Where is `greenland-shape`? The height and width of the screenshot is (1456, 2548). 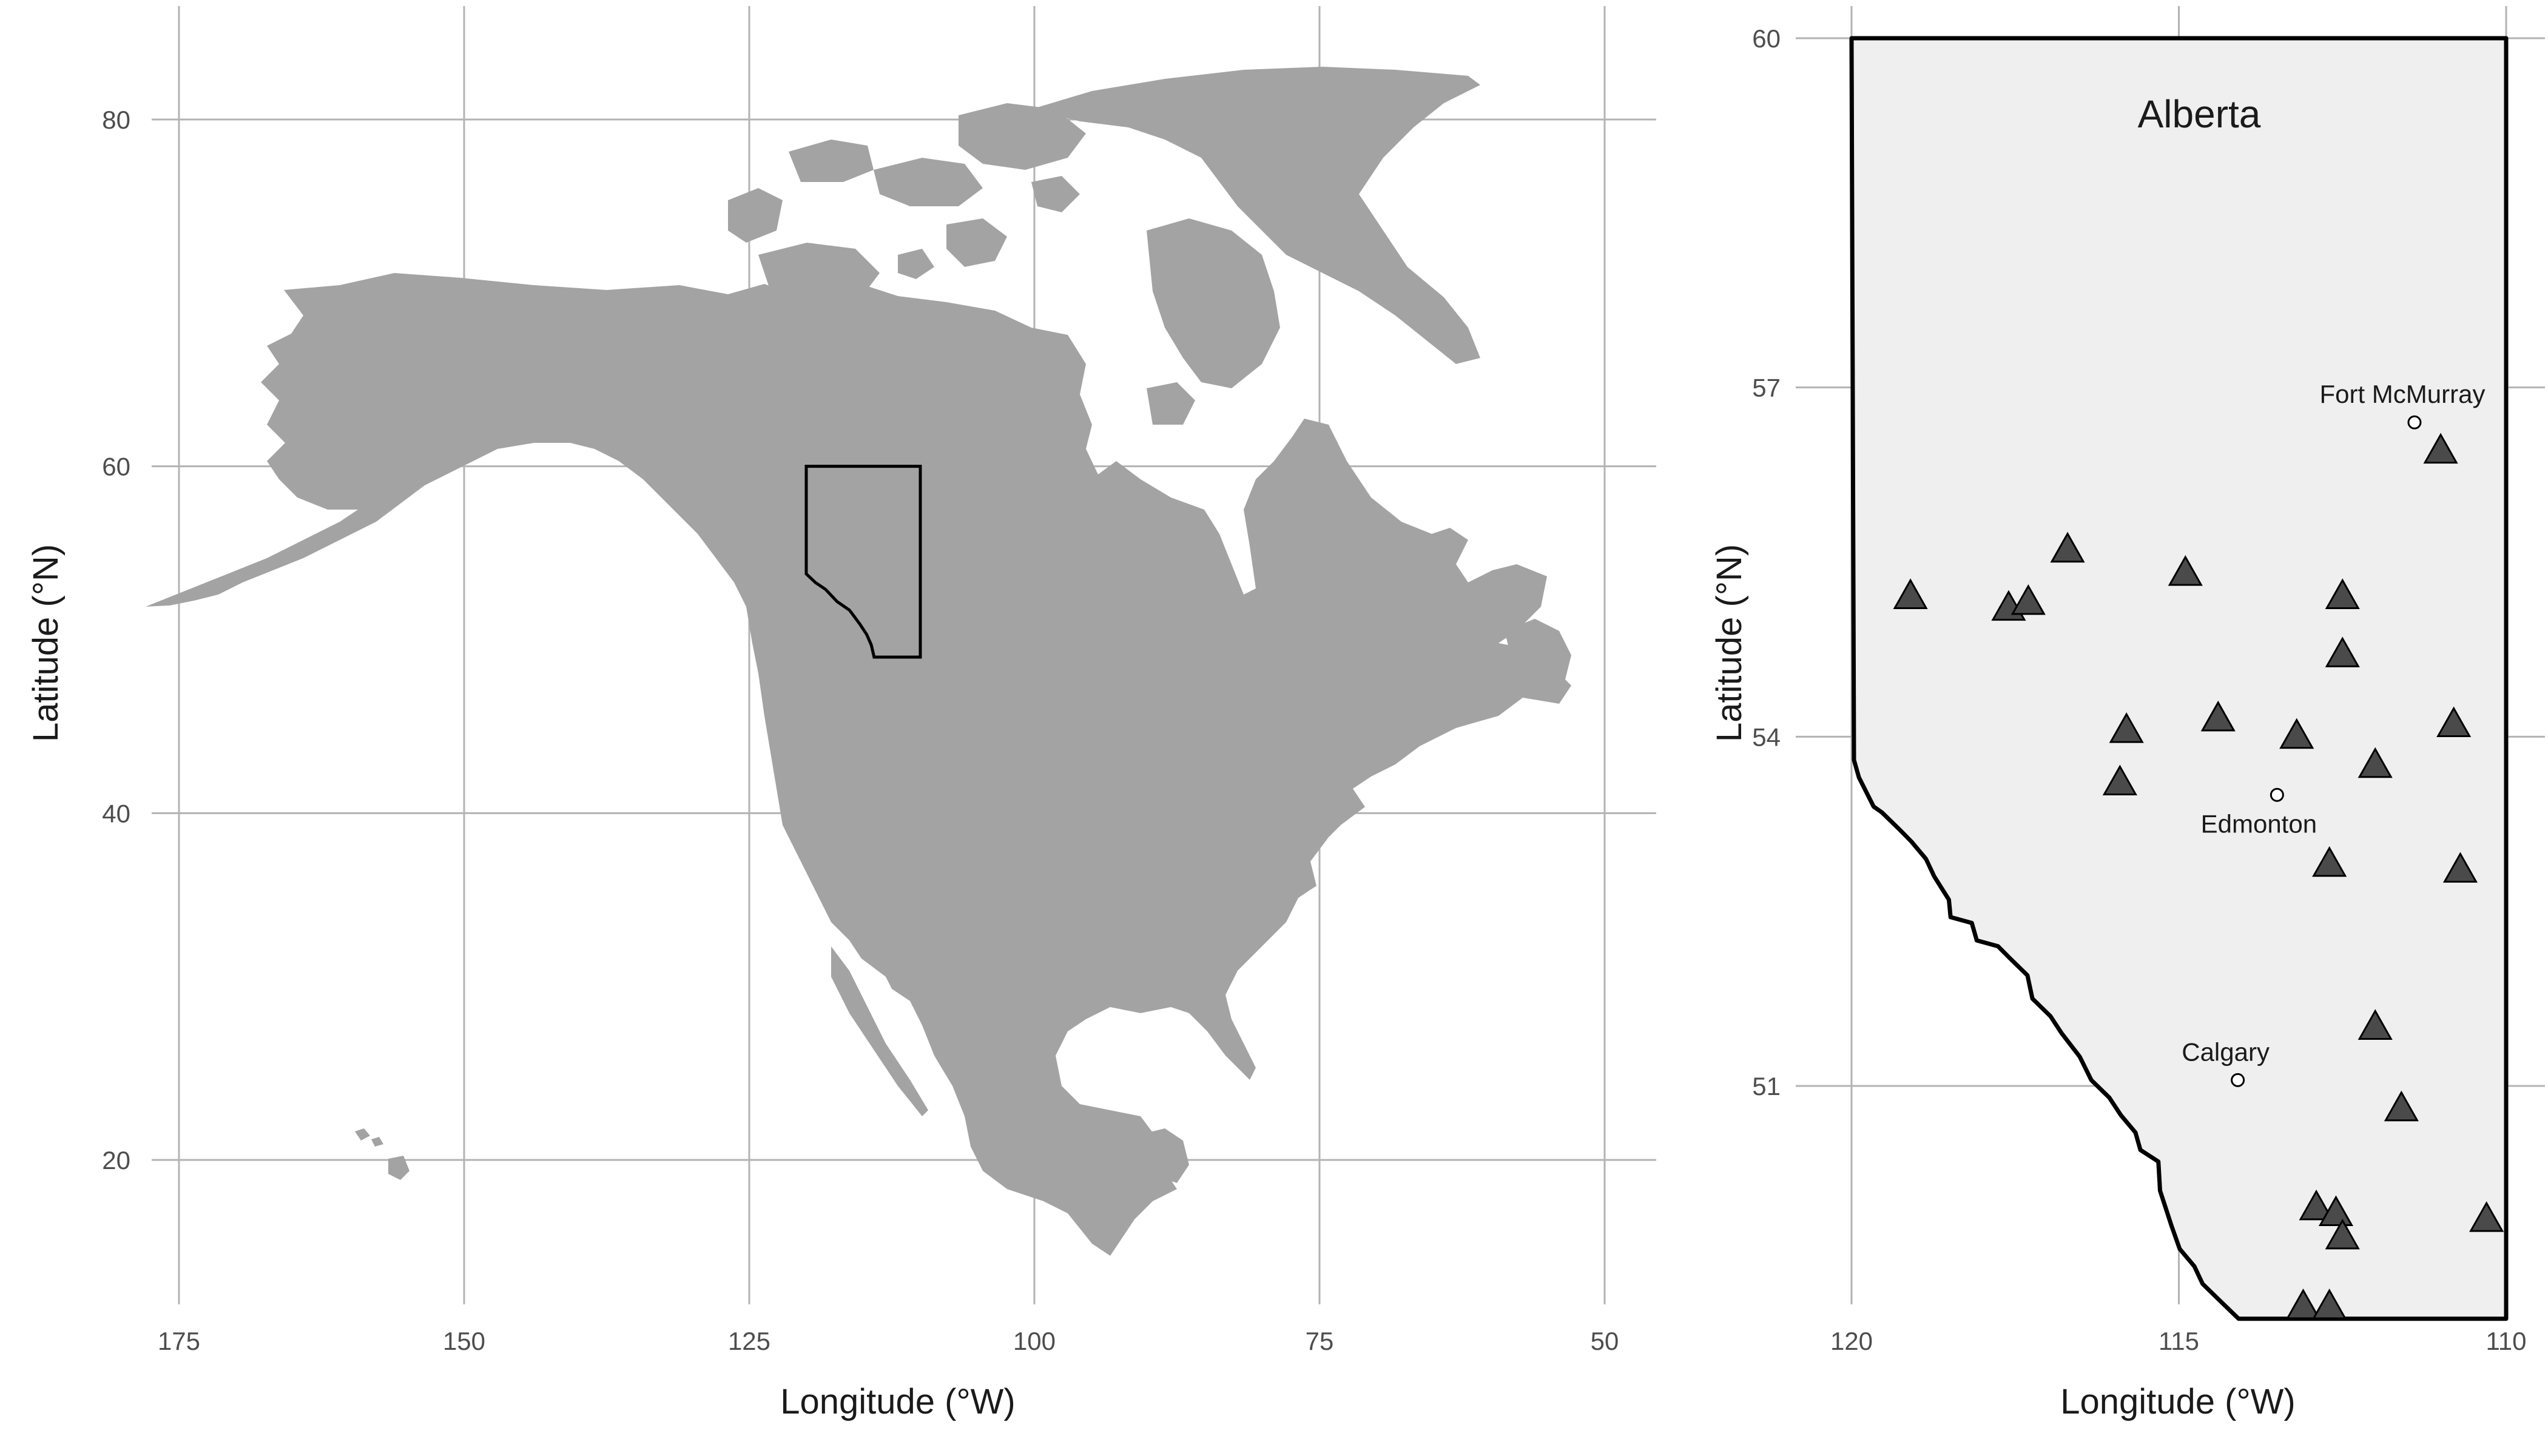 greenland-shape is located at coordinates (1255, 215).